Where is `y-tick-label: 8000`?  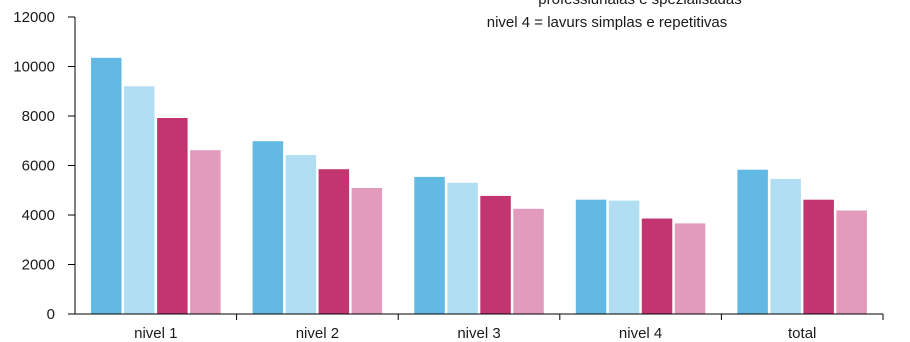
y-tick-label: 8000 is located at coordinates (38, 116).